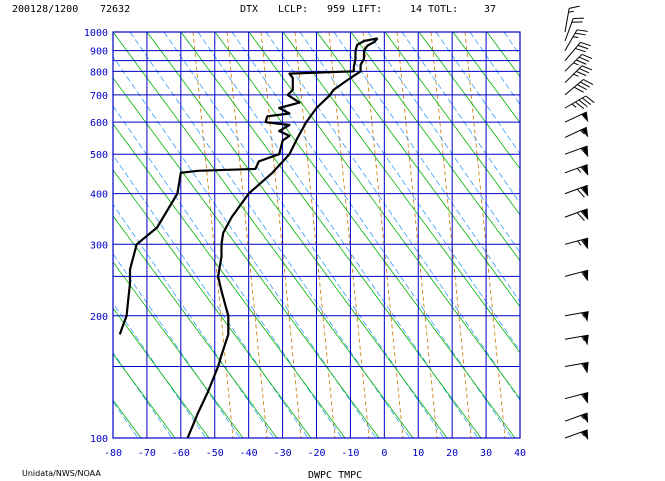 The height and width of the screenshot is (481, 665). What do you see at coordinates (283, 453) in the screenshot?
I see `x-tick-label: -30` at bounding box center [283, 453].